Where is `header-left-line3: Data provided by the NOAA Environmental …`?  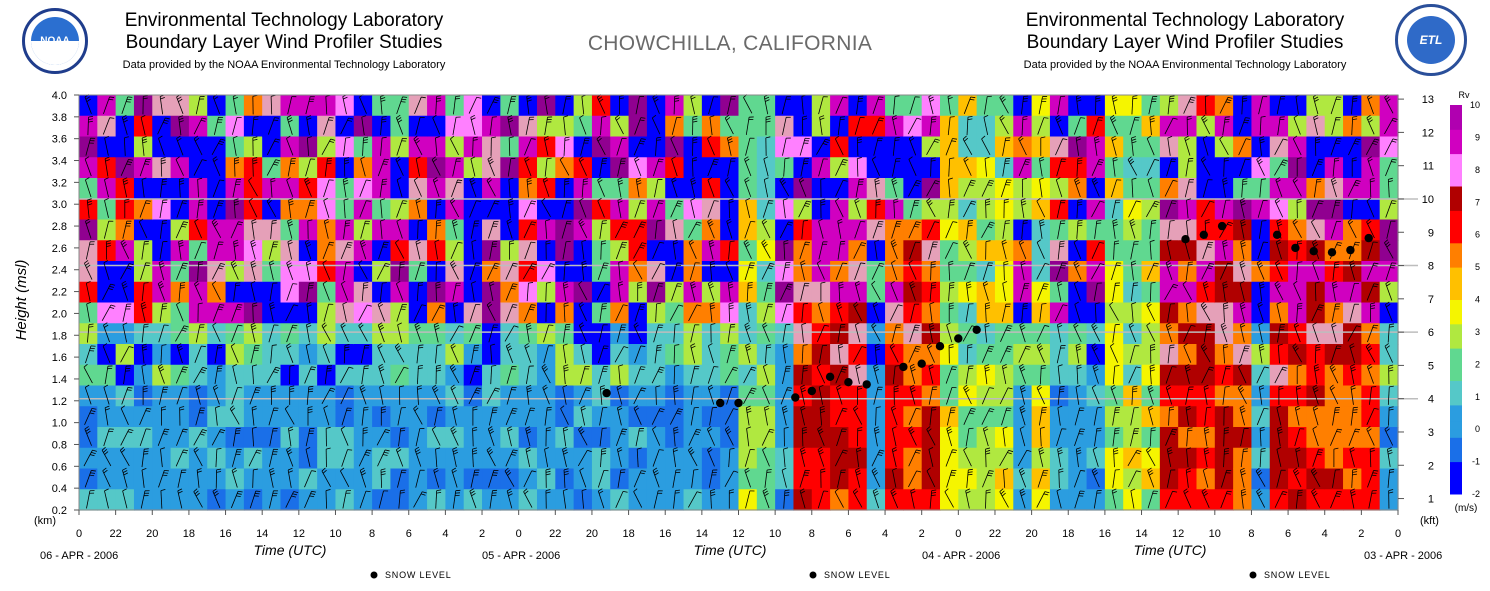 header-left-line3: Data provided by the NOAA Environmental … is located at coordinates (284, 65).